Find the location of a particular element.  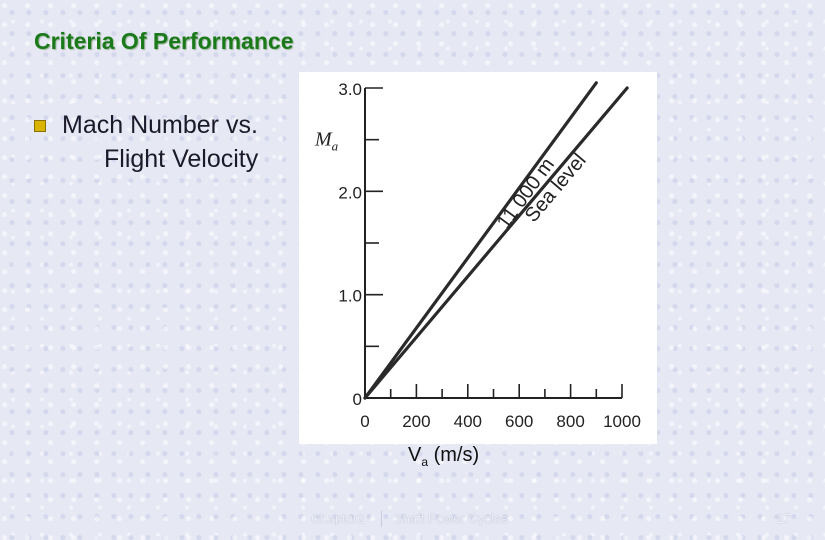

y-tick-label: 0 is located at coordinates (357, 399).